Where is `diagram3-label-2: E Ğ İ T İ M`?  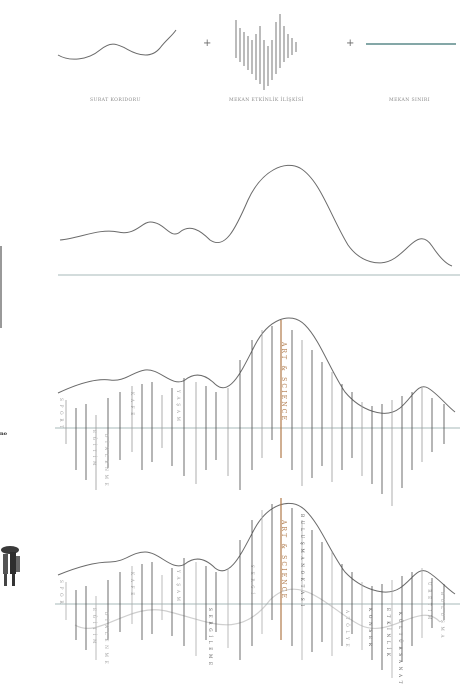 diagram3-label-2: E Ğ İ T İ M is located at coordinates (94, 448).